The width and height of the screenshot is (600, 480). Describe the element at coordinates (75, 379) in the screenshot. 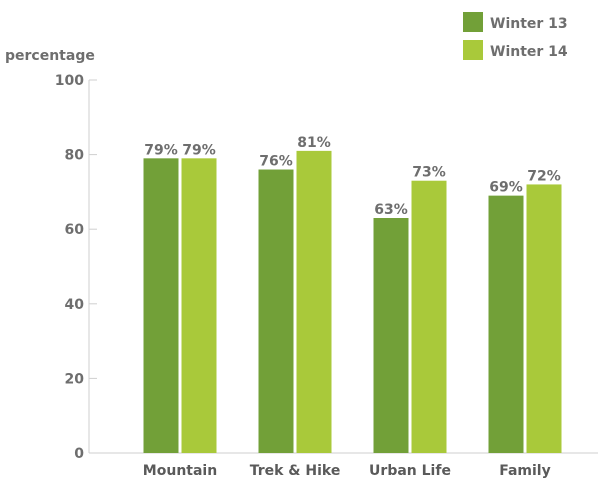

I see `y-tick-label: 20` at that location.